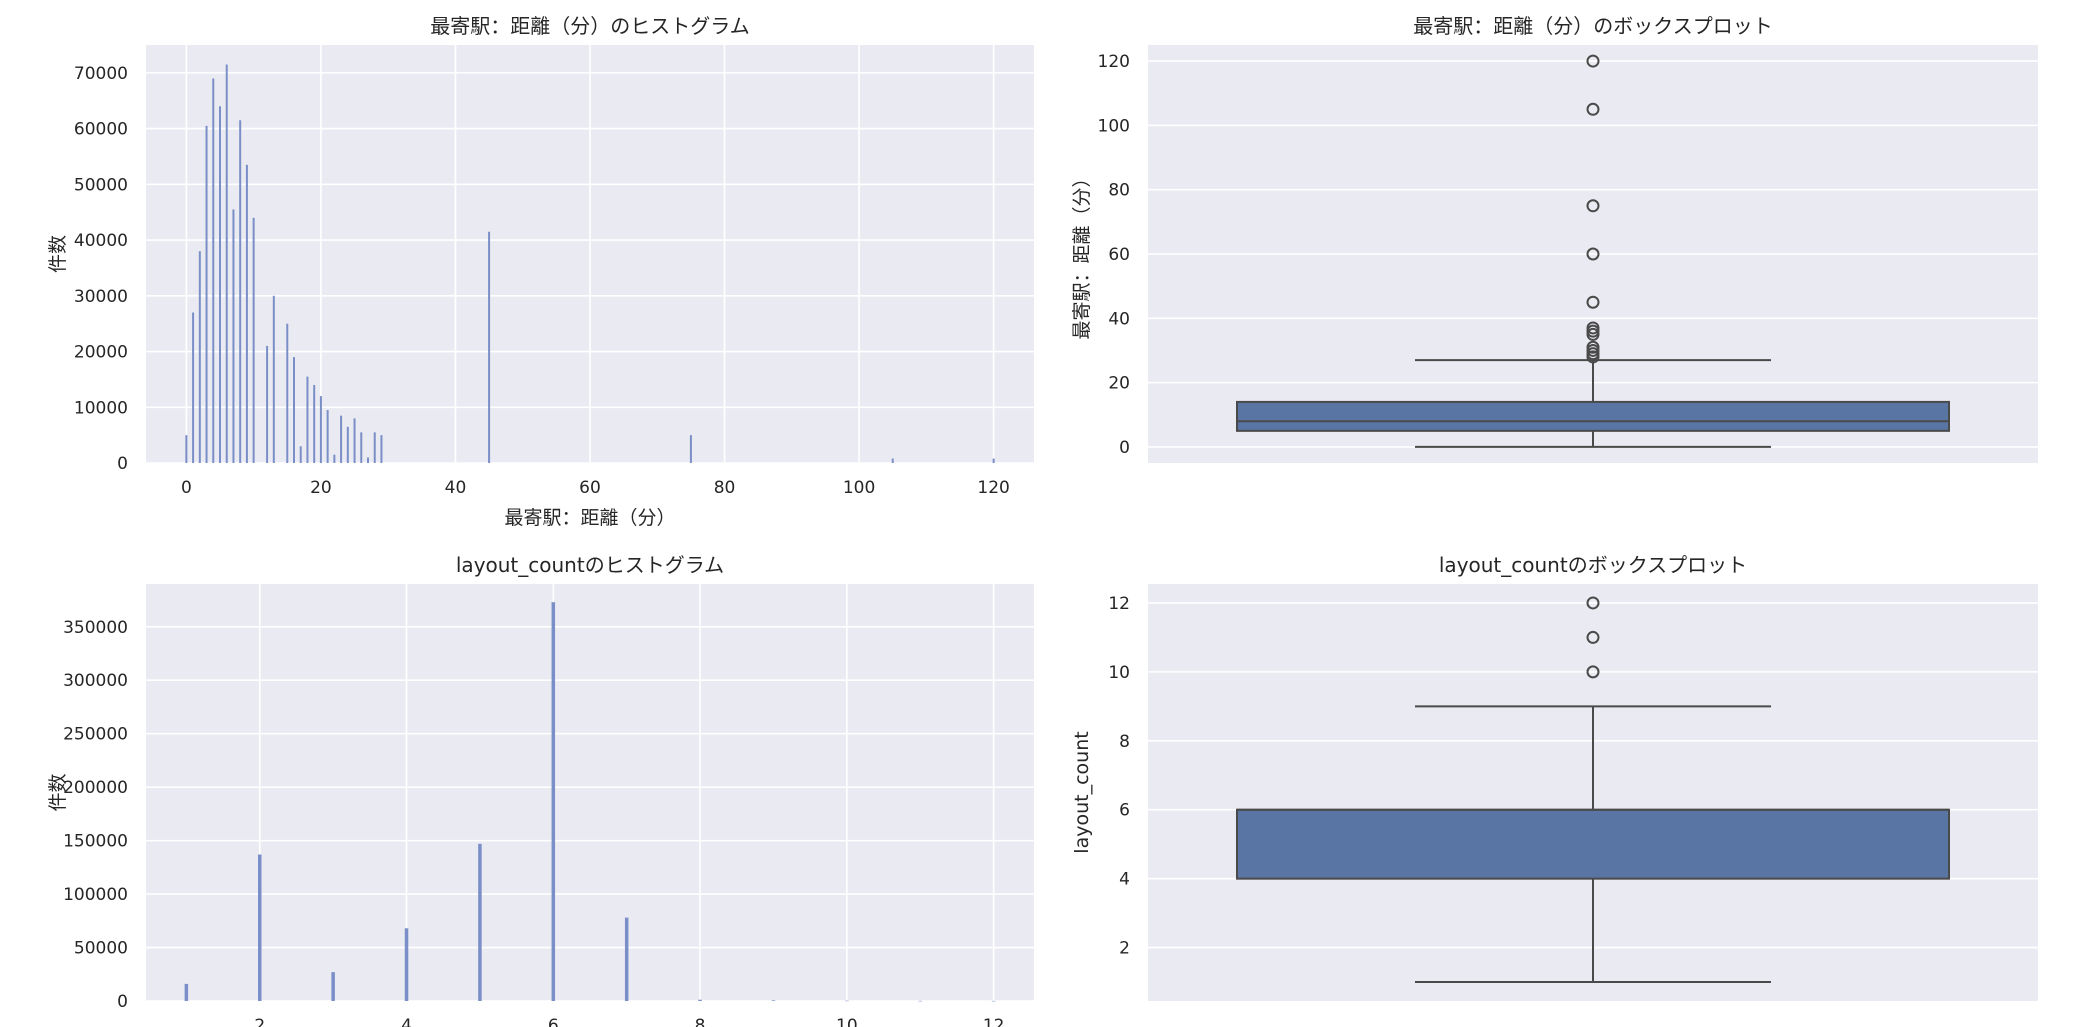 The width and height of the screenshot is (2085, 1027). I want to click on chart-title: 最寄駅：距離（分）のボックスプロット, so click(1592, 26).